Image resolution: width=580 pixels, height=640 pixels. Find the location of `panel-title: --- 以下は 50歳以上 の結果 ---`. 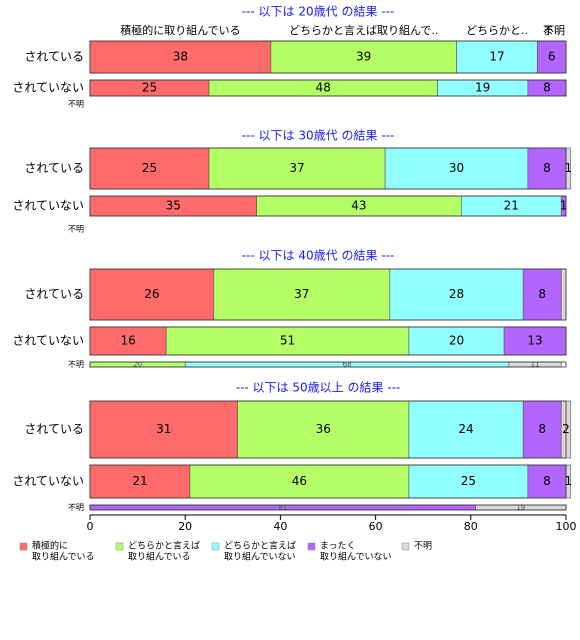

panel-title: --- 以下は 50歳以上 の結果 --- is located at coordinates (318, 388).